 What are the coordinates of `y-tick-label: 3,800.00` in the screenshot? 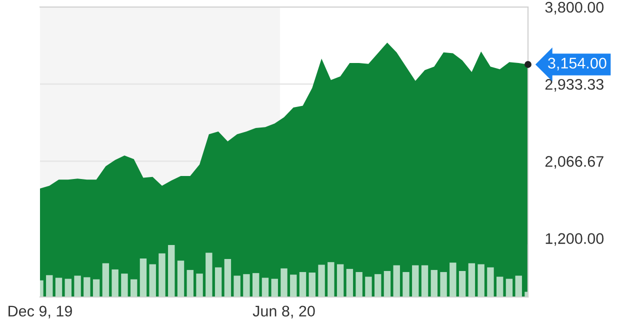 It's located at (574, 8).